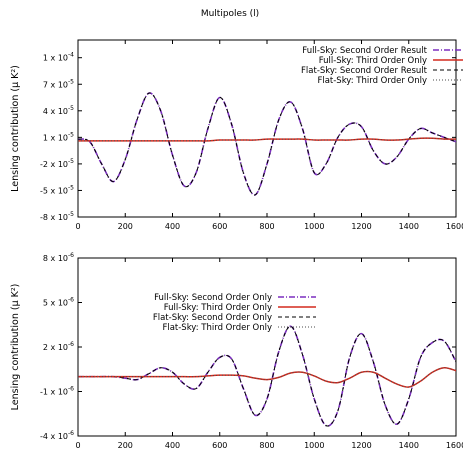 Image resolution: width=463 pixels, height=463 pixels. What do you see at coordinates (58, 110) in the screenshot?
I see `y-tick-label: 4 x 10⁻⁵` at bounding box center [58, 110].